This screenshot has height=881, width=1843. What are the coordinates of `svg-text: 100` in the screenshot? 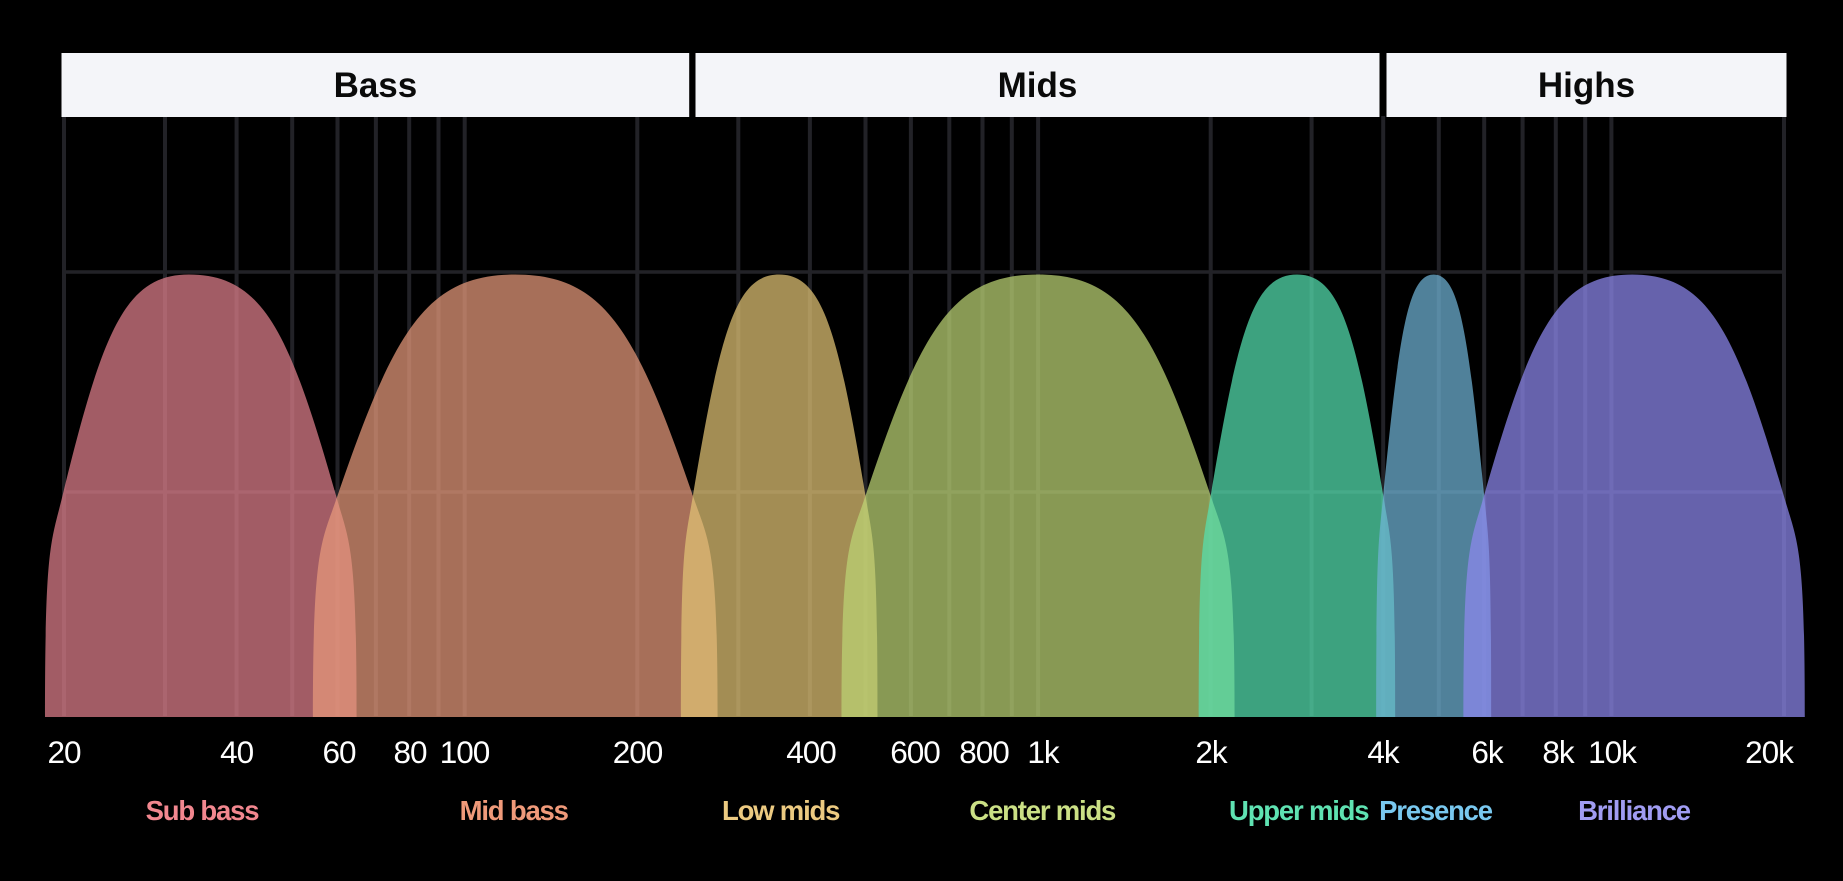 It's located at (465, 752).